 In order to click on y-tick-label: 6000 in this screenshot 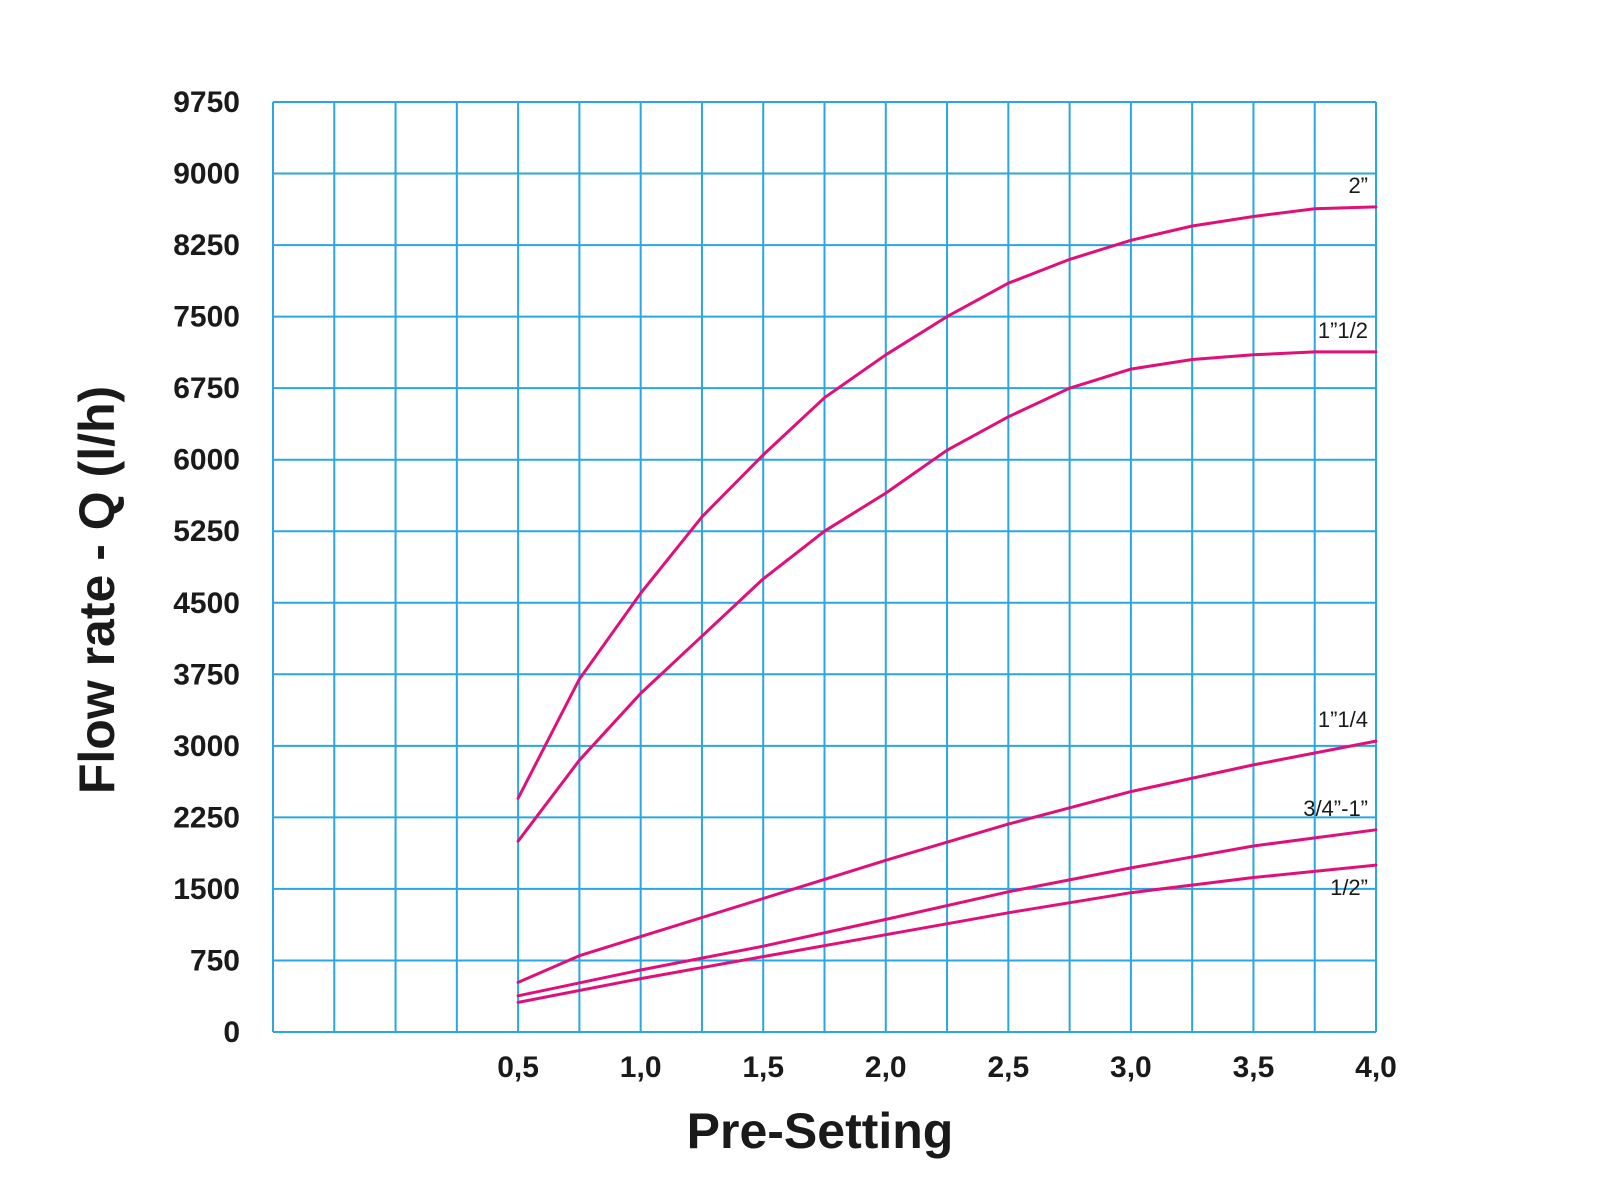, I will do `click(206, 460)`.